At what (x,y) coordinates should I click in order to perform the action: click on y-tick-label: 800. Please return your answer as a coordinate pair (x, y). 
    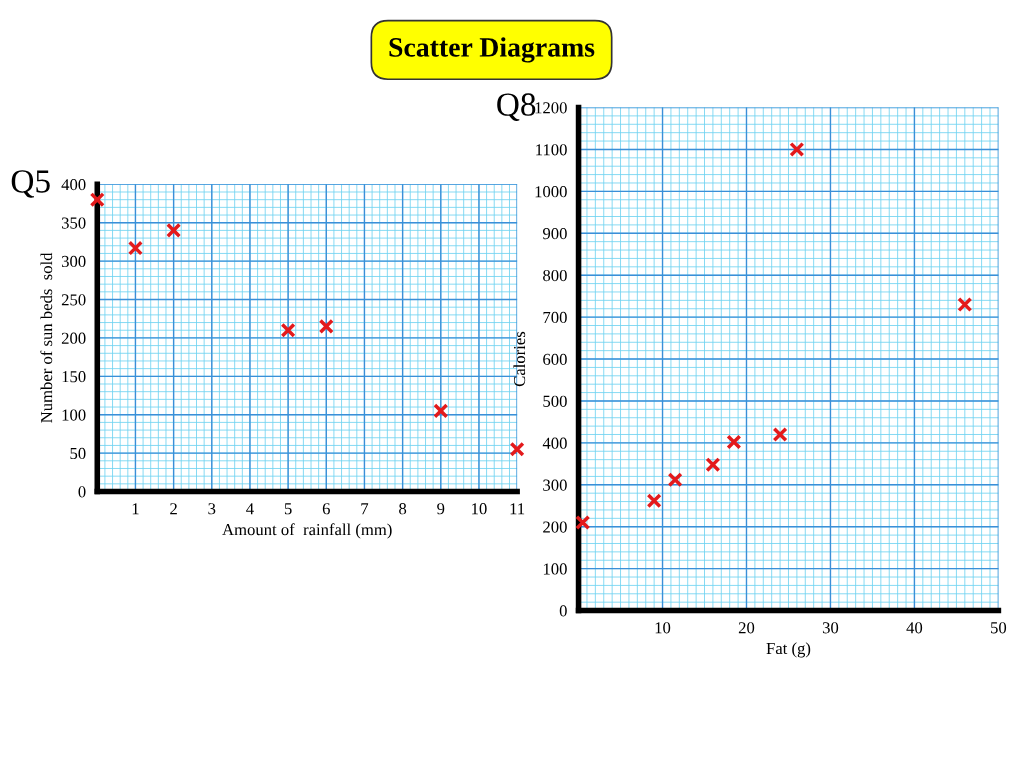
    Looking at the image, I should click on (555, 275).